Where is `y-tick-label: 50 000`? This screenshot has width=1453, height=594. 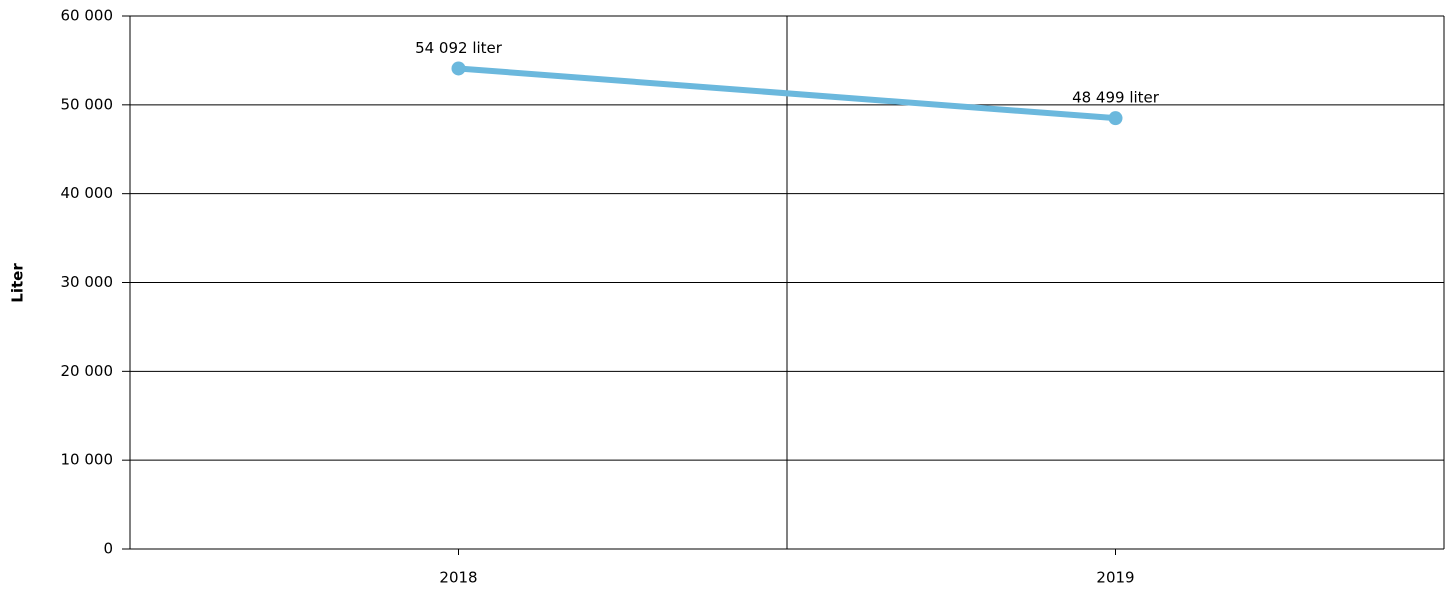 y-tick-label: 50 000 is located at coordinates (87, 104).